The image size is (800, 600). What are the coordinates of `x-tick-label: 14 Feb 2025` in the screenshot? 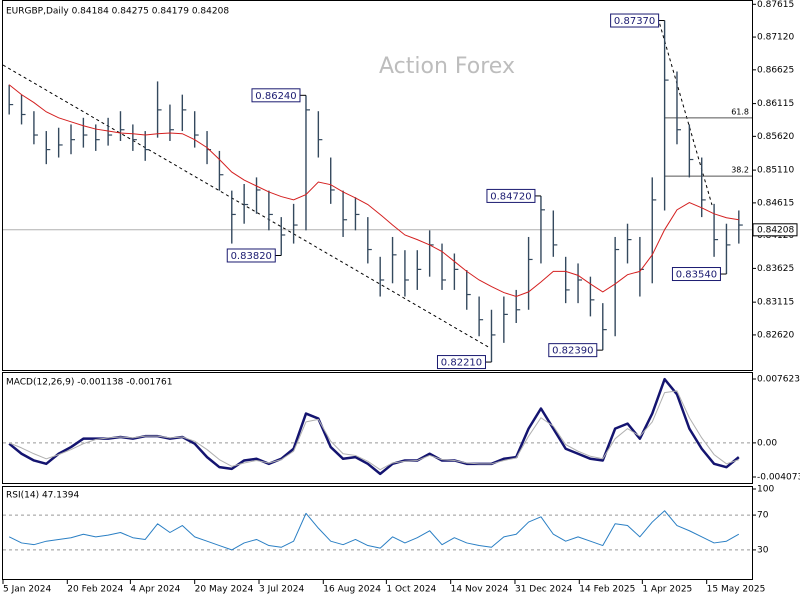 It's located at (607, 590).